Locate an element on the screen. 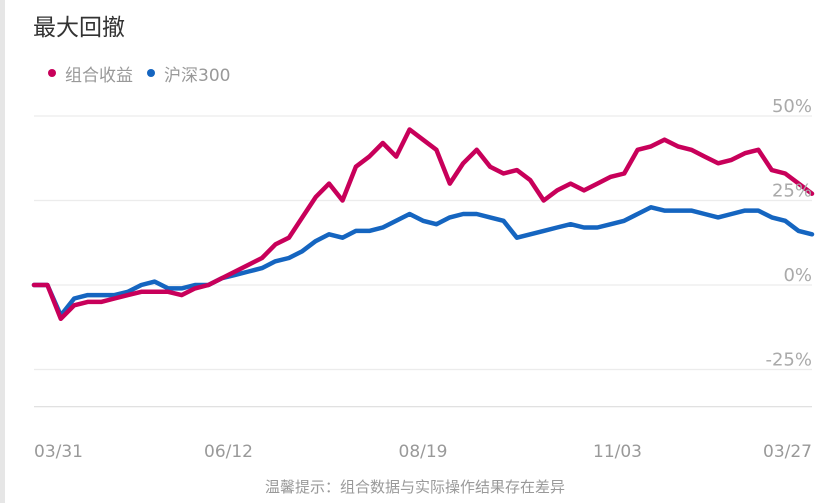 This screenshot has width=830, height=503. legend-item-portfolio: 组合收益 is located at coordinates (90, 73).